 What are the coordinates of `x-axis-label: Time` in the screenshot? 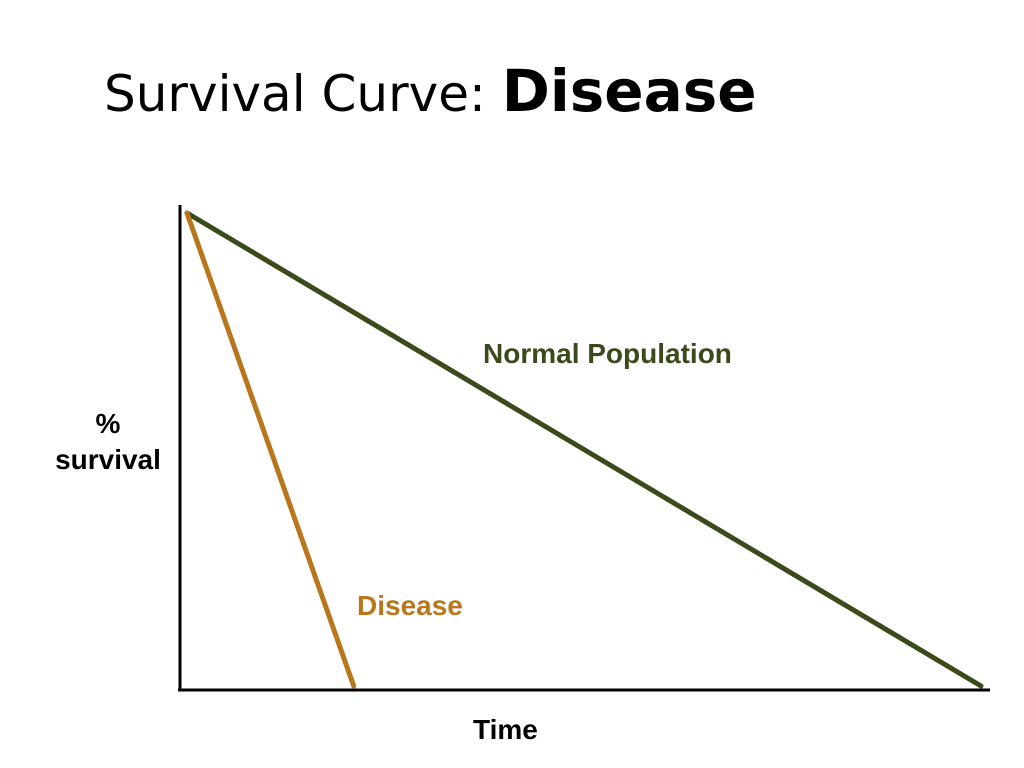 It's located at (505, 729).